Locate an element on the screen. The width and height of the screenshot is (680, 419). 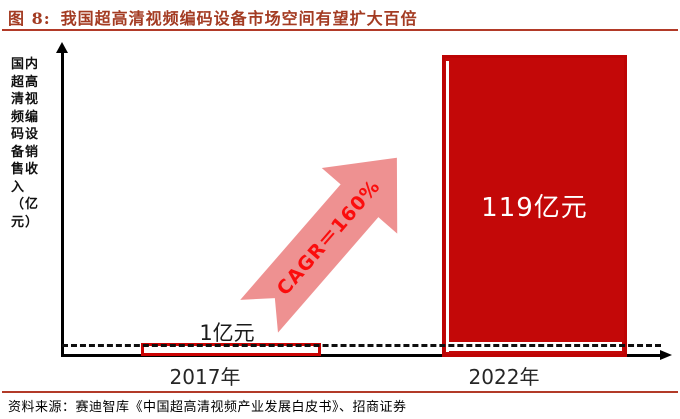
x-tick-label-2022: 2022年 is located at coordinates (504, 377).